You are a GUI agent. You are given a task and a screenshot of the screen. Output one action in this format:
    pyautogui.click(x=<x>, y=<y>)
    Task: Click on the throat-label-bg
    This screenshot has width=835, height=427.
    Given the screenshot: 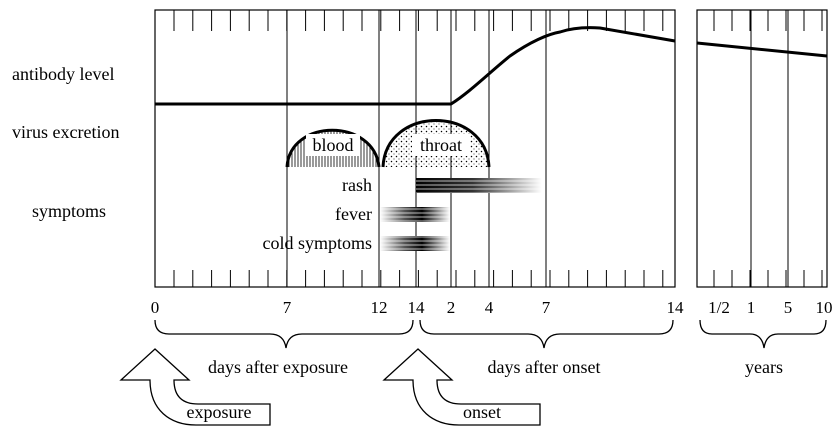 What is the action you would take?
    pyautogui.click(x=441, y=145)
    